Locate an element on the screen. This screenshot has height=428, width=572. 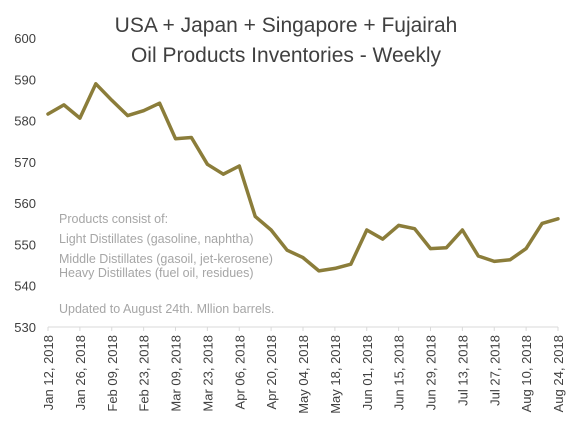
x-tick-label: Jul 13, 2018 is located at coordinates (462, 370).